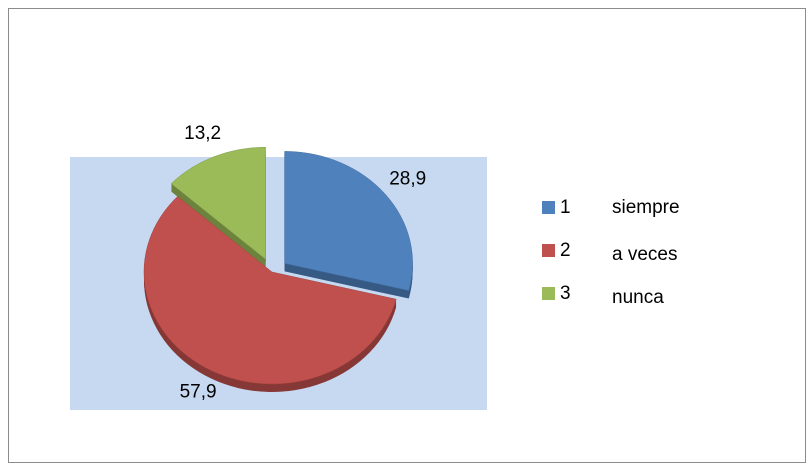  What do you see at coordinates (202, 133) in the screenshot?
I see `data-label: 13,2` at bounding box center [202, 133].